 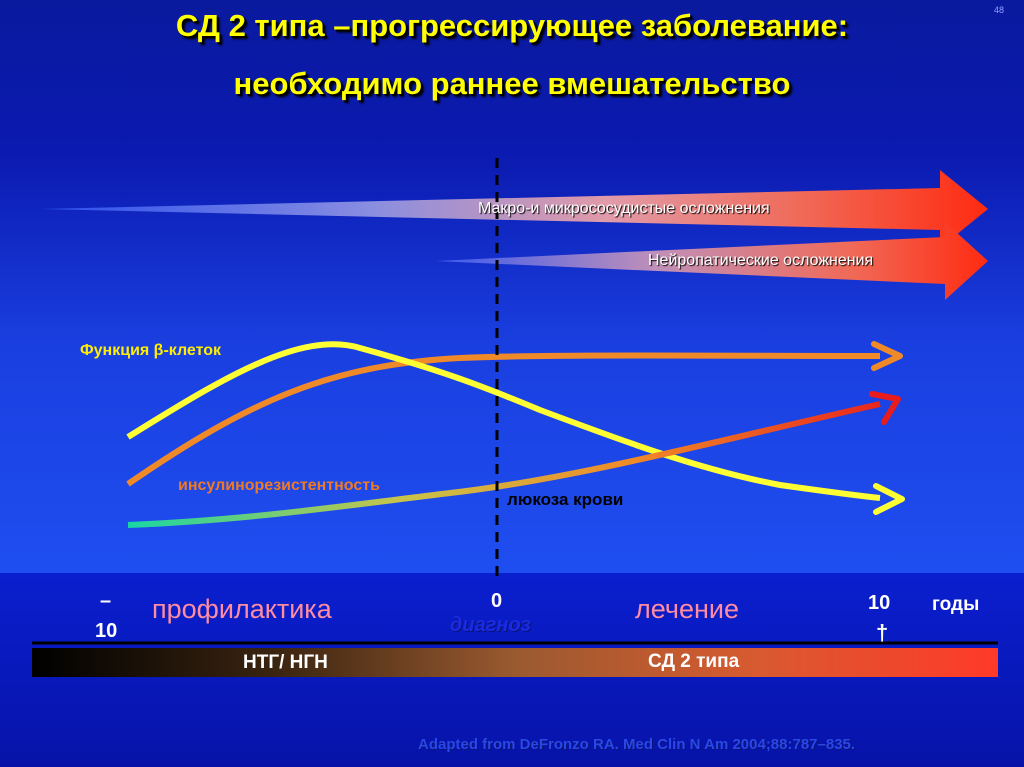 What do you see at coordinates (998, 10) in the screenshot?
I see `slide-number: 48` at bounding box center [998, 10].